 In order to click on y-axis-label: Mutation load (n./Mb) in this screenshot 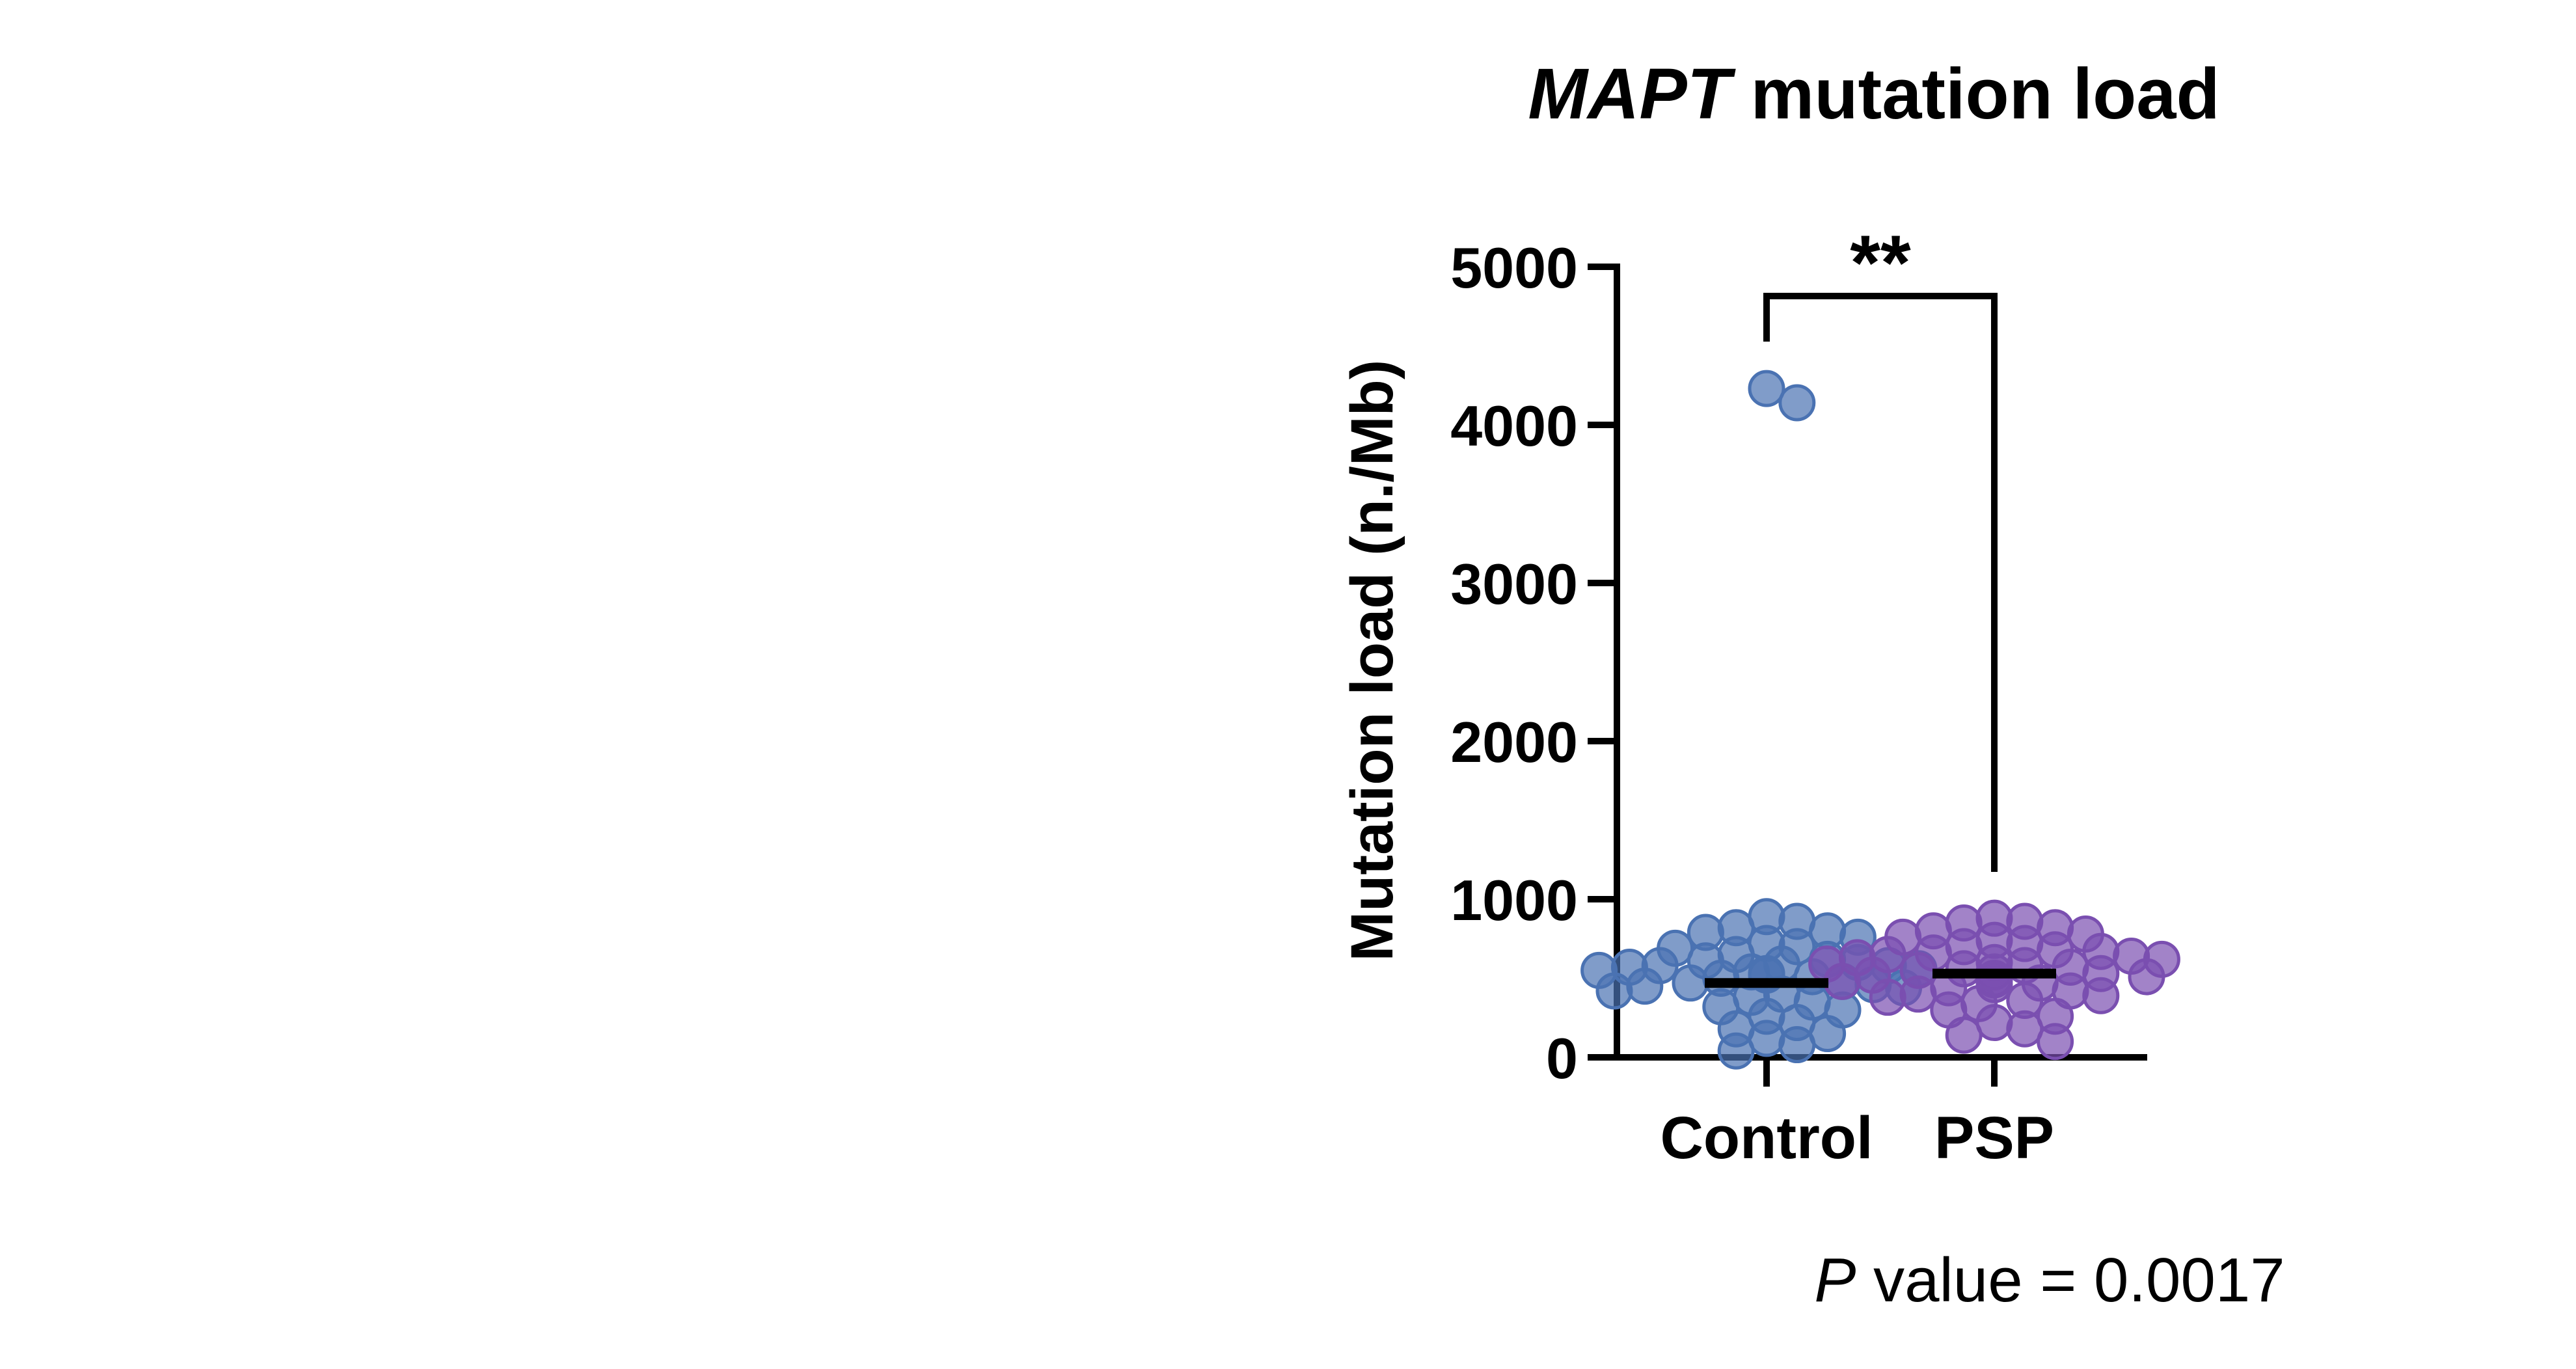, I will do `click(1372, 661)`.